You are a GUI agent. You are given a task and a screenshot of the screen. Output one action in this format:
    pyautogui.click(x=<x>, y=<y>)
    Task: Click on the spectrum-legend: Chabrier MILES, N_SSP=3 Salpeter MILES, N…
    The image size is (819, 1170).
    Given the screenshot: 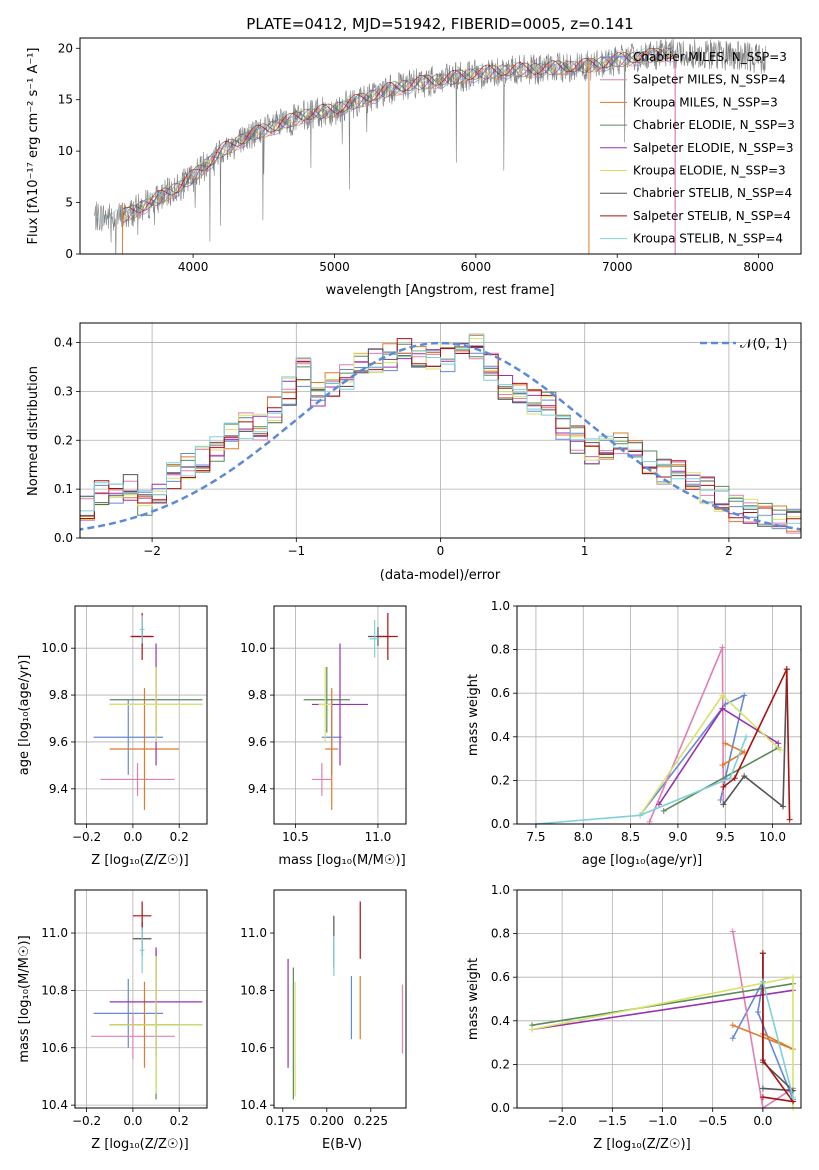 What is the action you would take?
    pyautogui.click(x=697, y=148)
    